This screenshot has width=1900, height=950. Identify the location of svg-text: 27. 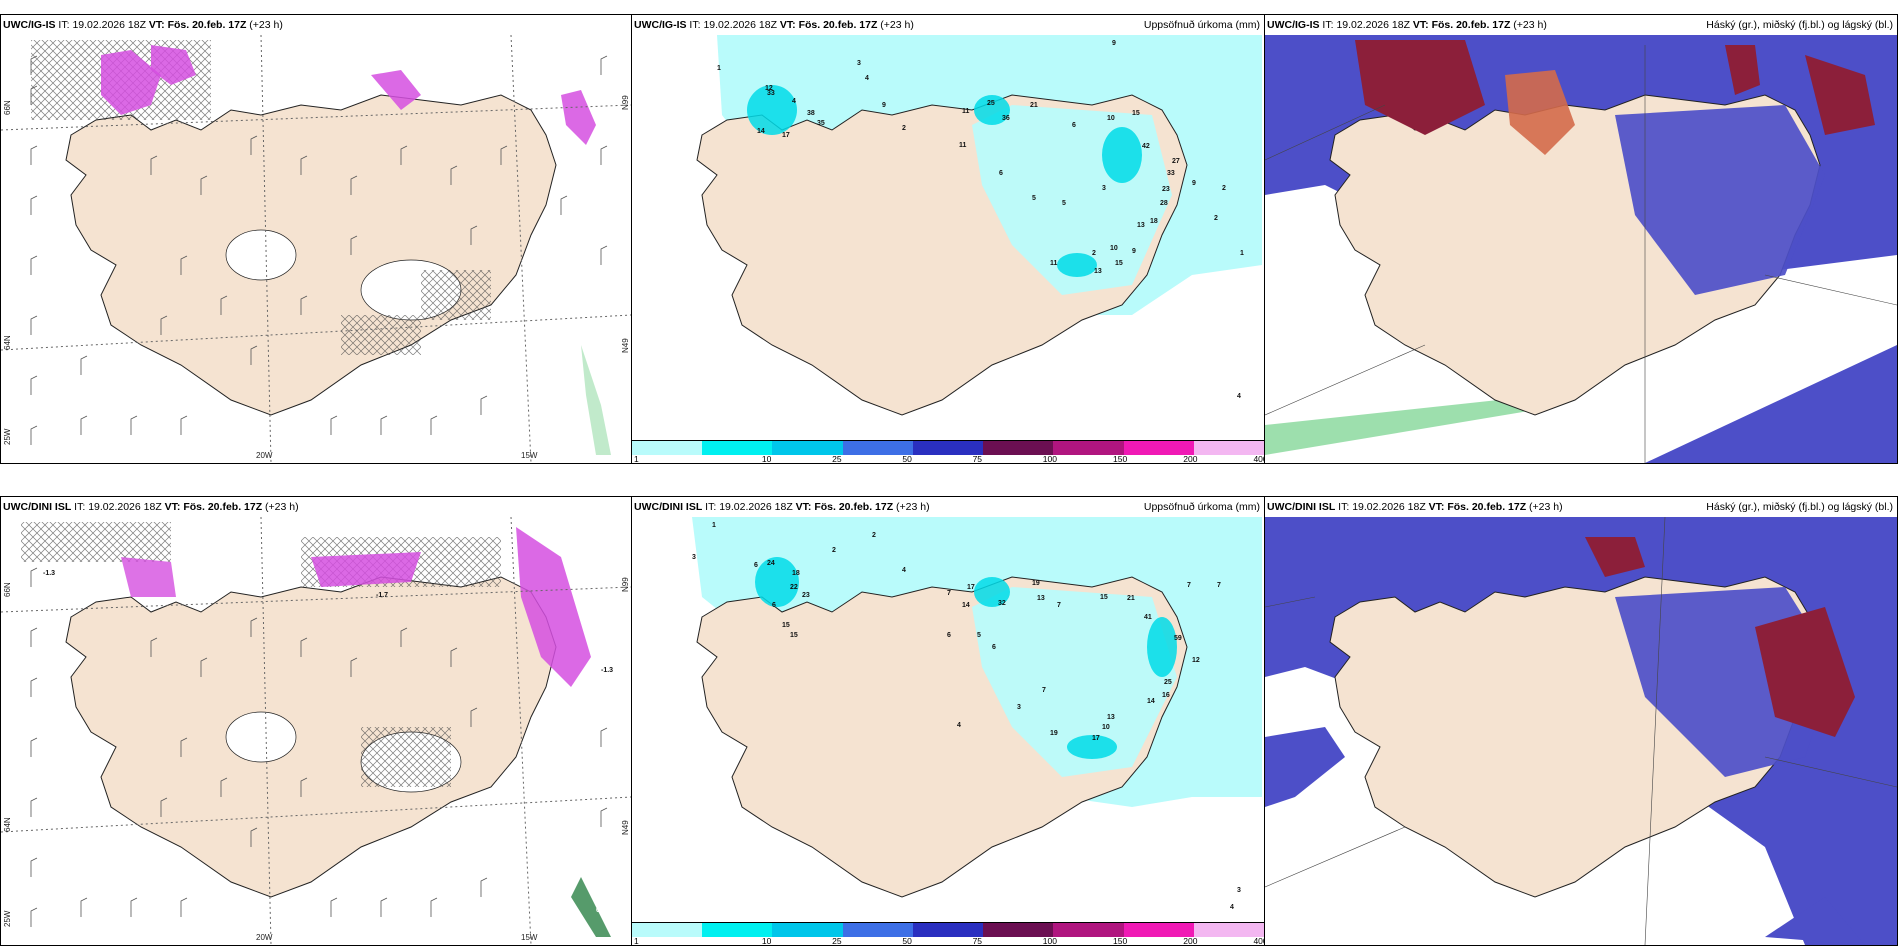
(1176, 161).